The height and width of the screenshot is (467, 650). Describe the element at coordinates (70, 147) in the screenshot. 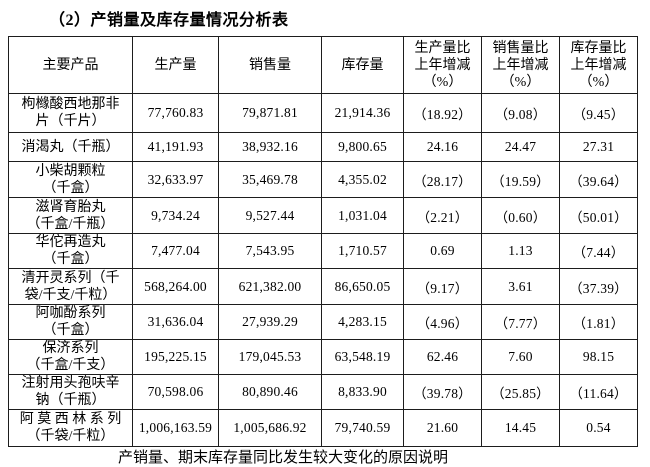

I see `product-name-cell: 消渴丸（千瓶）` at that location.